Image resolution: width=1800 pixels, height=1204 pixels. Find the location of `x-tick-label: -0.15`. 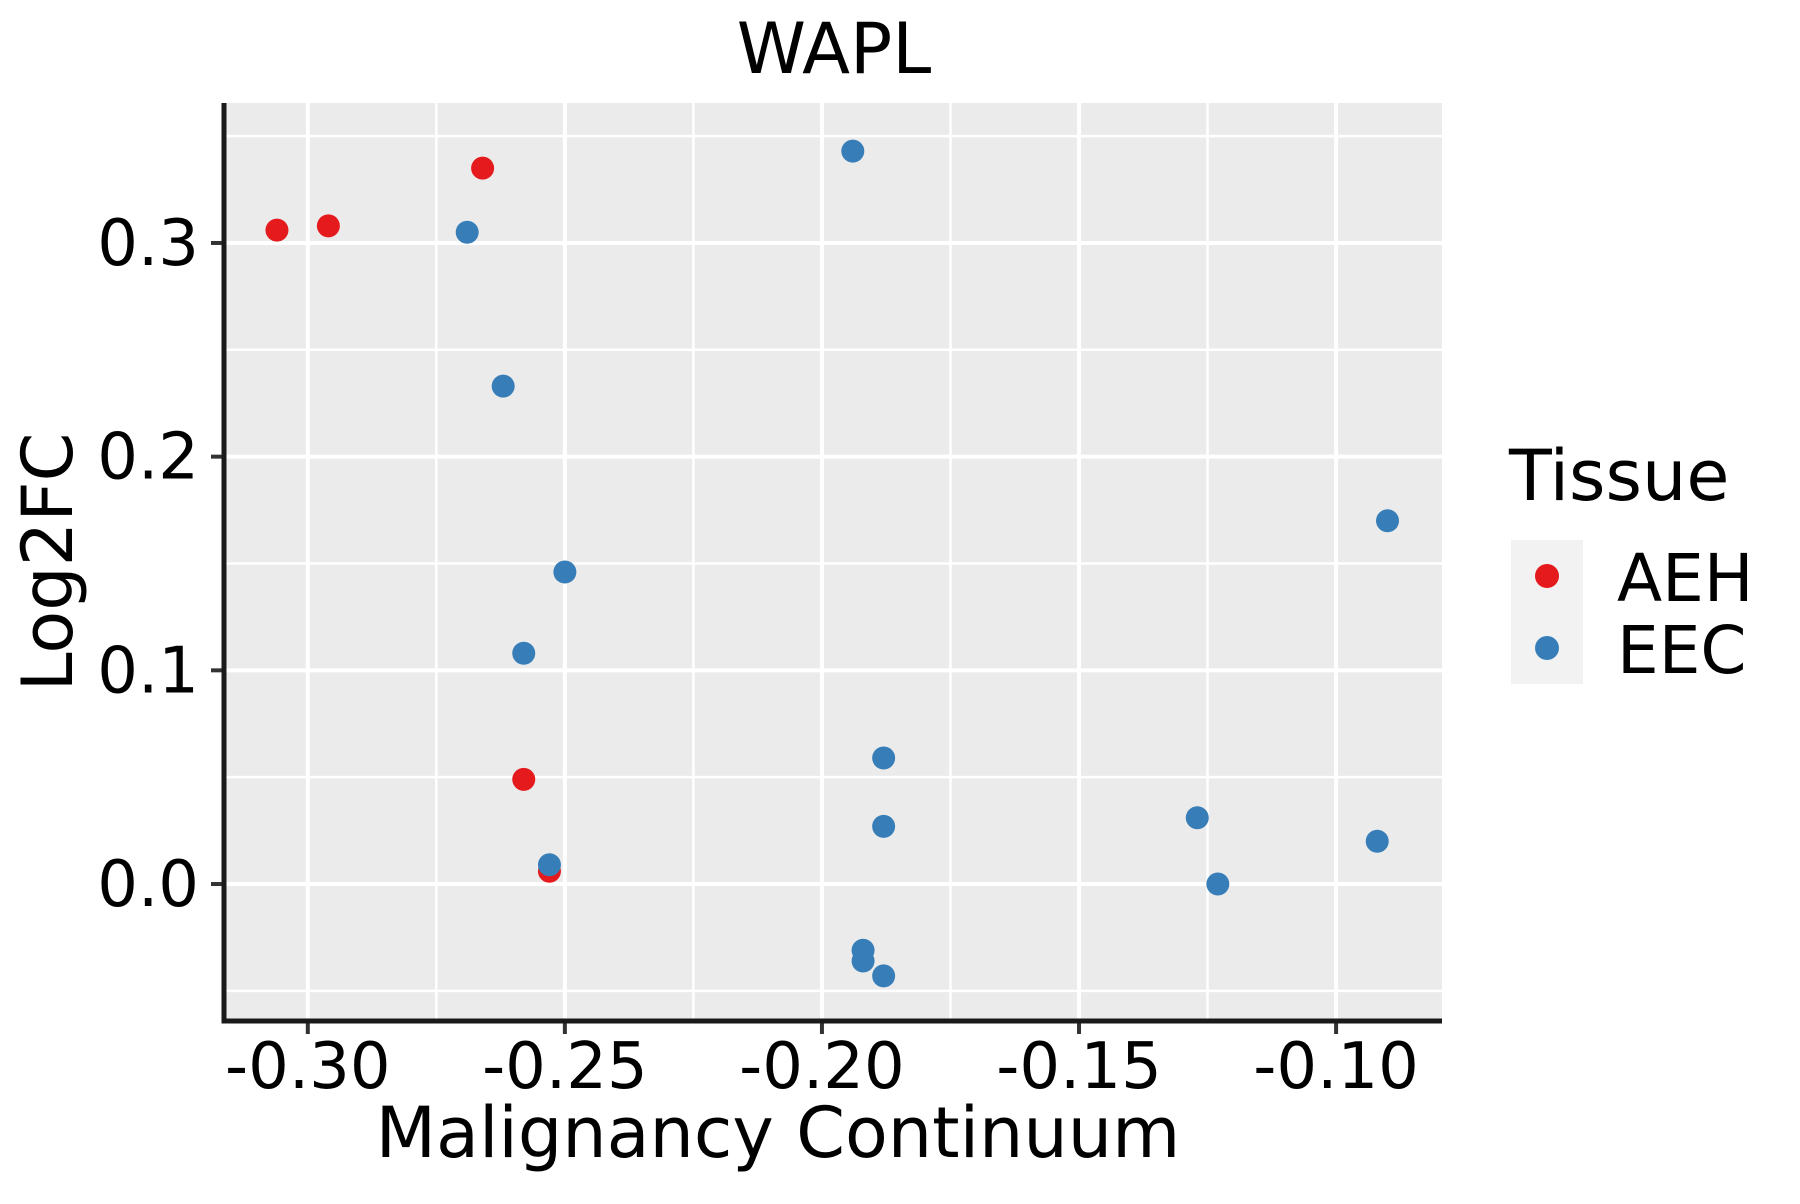

x-tick-label: -0.15 is located at coordinates (1079, 1067).